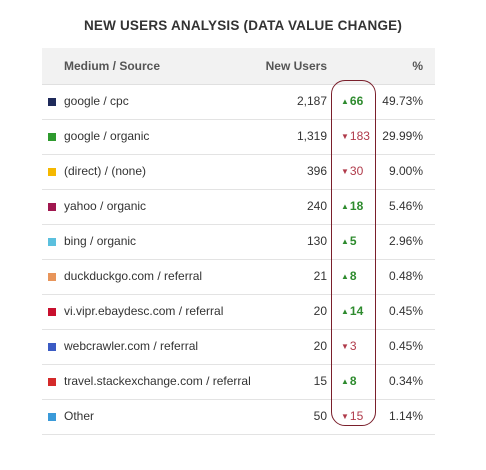 This screenshot has height=470, width=486. What do you see at coordinates (402, 136) in the screenshot?
I see `percent-value: 29.99%` at bounding box center [402, 136].